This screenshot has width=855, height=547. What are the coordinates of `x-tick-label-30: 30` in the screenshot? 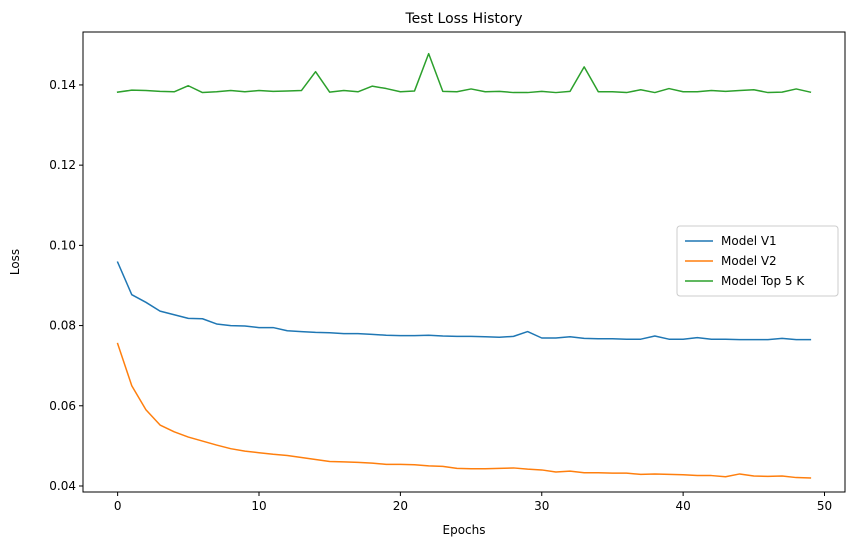 It's located at (541, 506).